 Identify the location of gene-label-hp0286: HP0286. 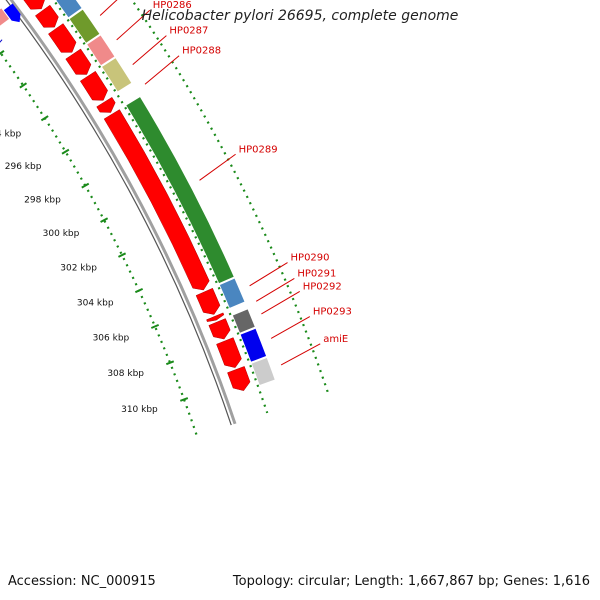
(172, 5).